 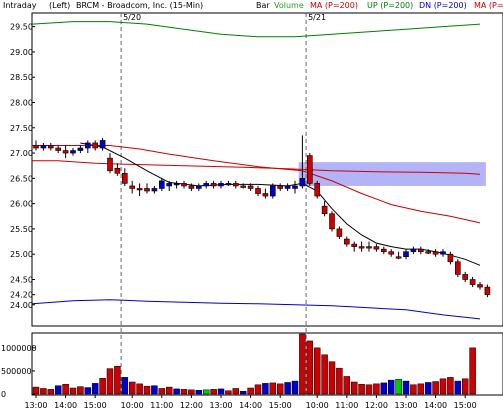 I want to click on x-tick-label: 11:00, so click(x=161, y=405).